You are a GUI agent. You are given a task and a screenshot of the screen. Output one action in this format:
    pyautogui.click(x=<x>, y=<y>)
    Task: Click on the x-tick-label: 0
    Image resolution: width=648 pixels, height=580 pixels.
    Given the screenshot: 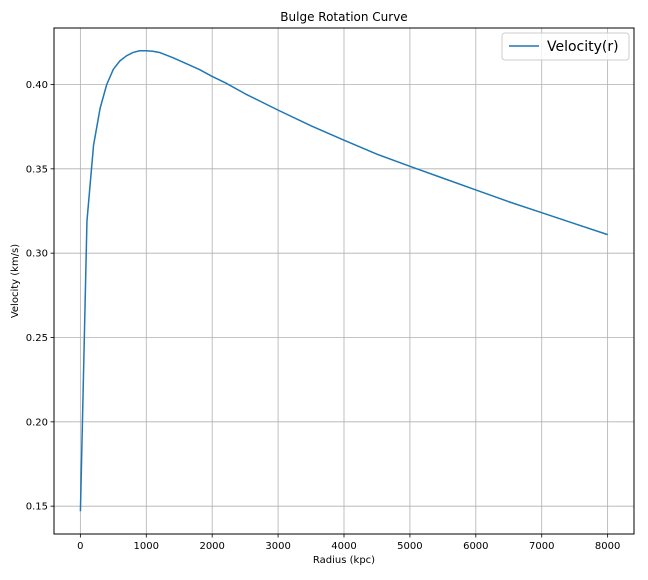 What is the action you would take?
    pyautogui.click(x=80, y=546)
    